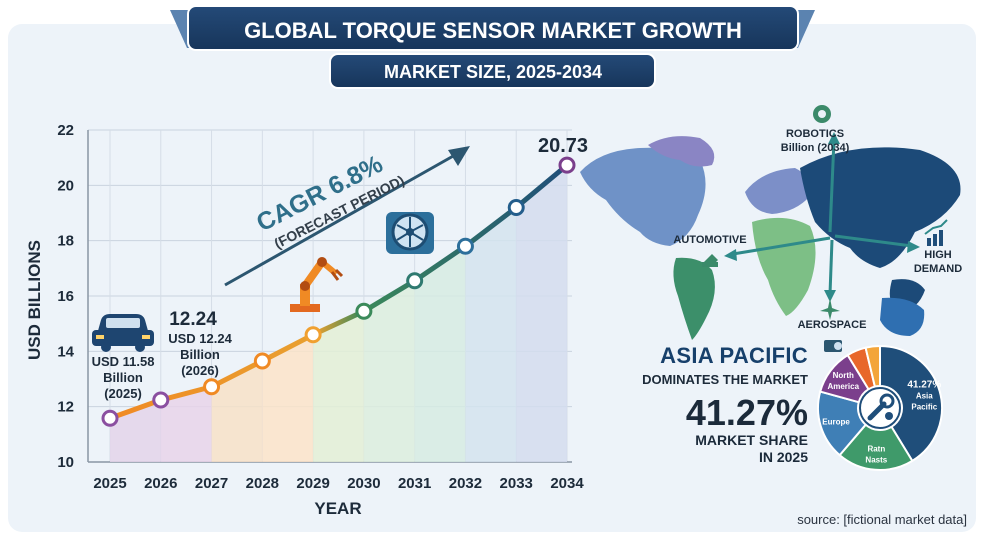 The height and width of the screenshot is (542, 985). I want to click on y-tick-label: 12, so click(65, 407).